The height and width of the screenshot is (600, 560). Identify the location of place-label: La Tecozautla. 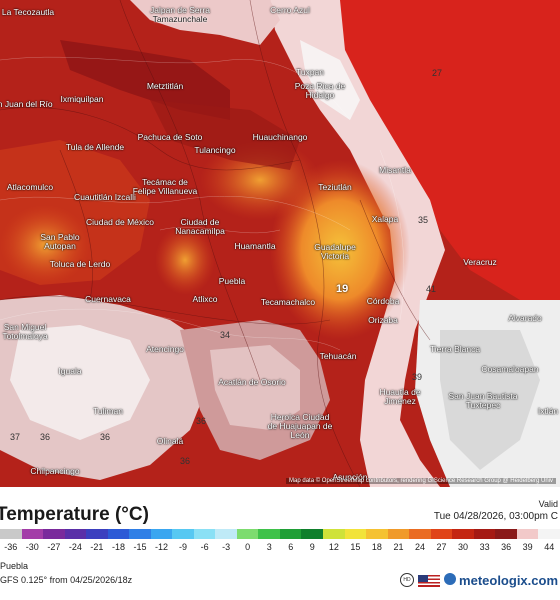
(28, 12).